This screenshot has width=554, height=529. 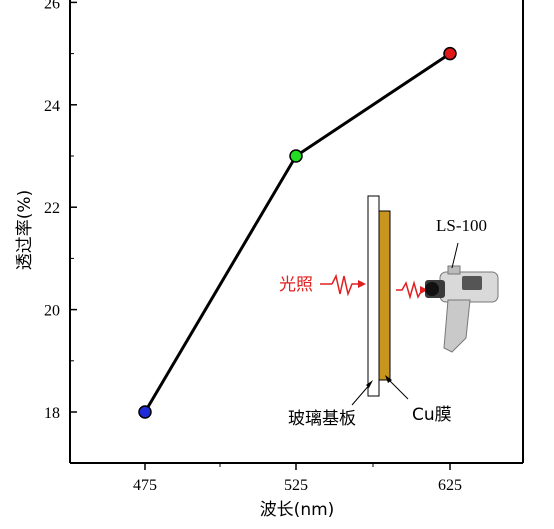 I want to click on light-wave-in, so click(x=343, y=285).